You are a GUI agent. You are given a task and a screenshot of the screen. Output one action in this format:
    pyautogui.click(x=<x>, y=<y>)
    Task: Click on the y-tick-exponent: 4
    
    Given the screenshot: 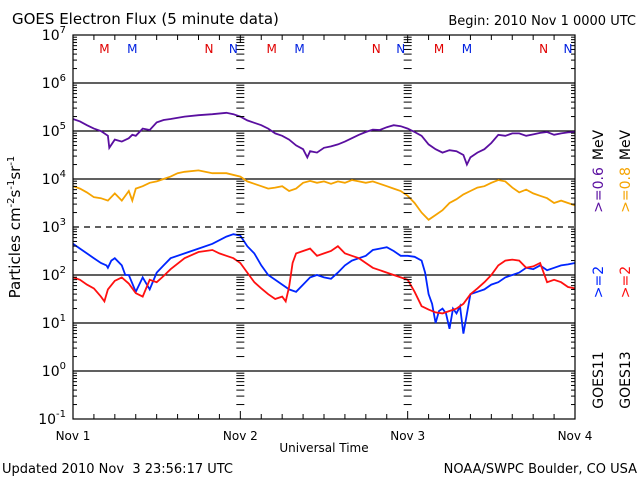 What is the action you would take?
    pyautogui.click(x=63, y=174)
    